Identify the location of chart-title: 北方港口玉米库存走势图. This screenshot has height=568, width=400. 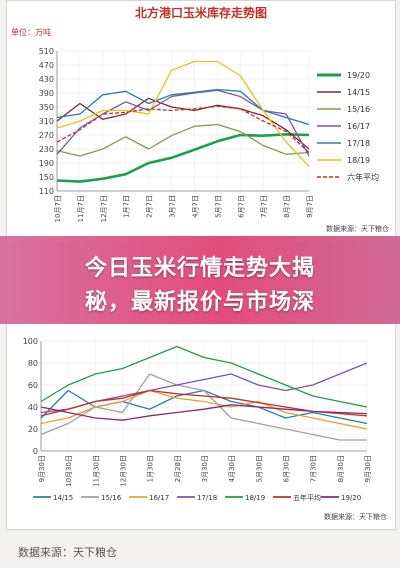
(201, 12).